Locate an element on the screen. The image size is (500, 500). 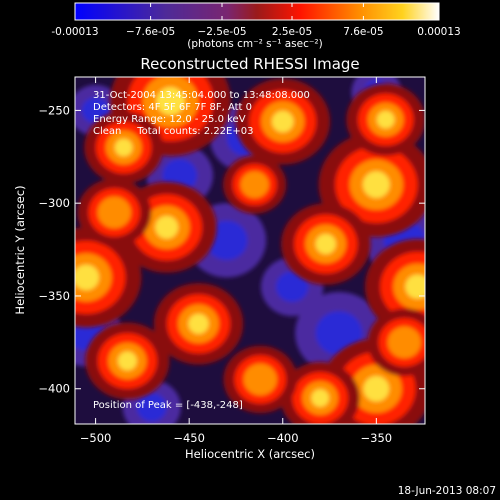
chart-title: Reconstructed RHESSI Image is located at coordinates (249, 64).